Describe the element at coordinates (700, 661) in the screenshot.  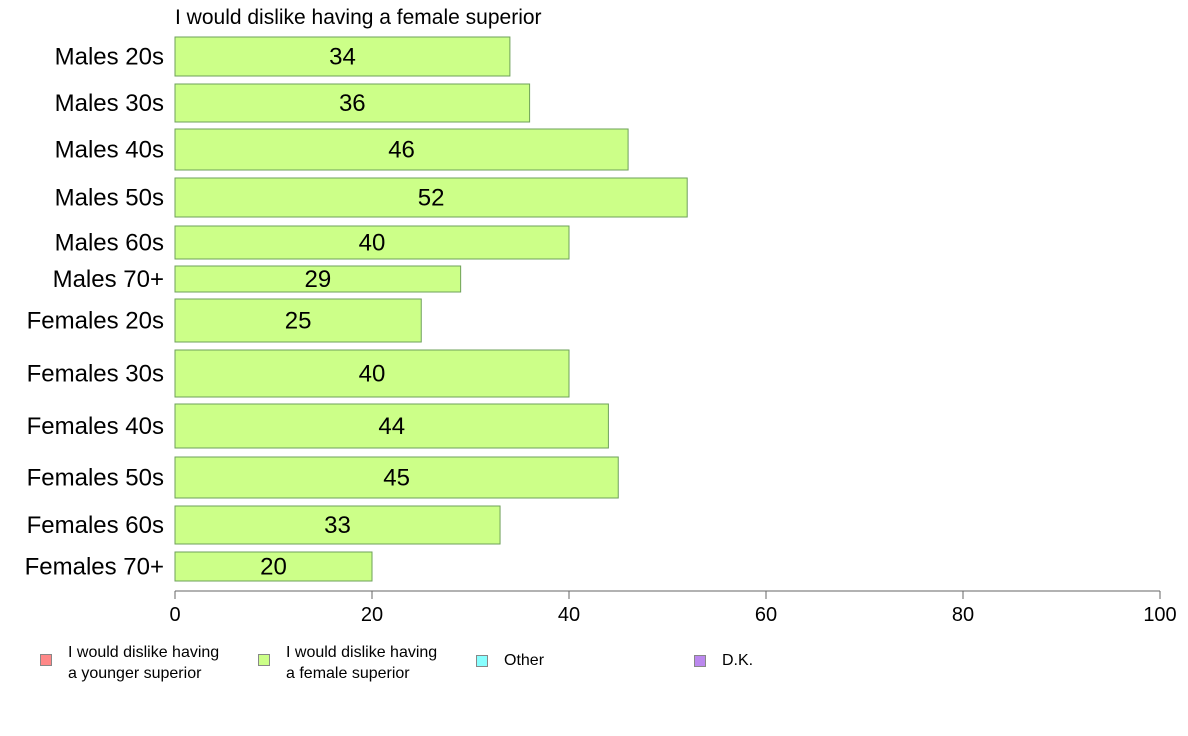
I see `legend-swatch-dk` at that location.